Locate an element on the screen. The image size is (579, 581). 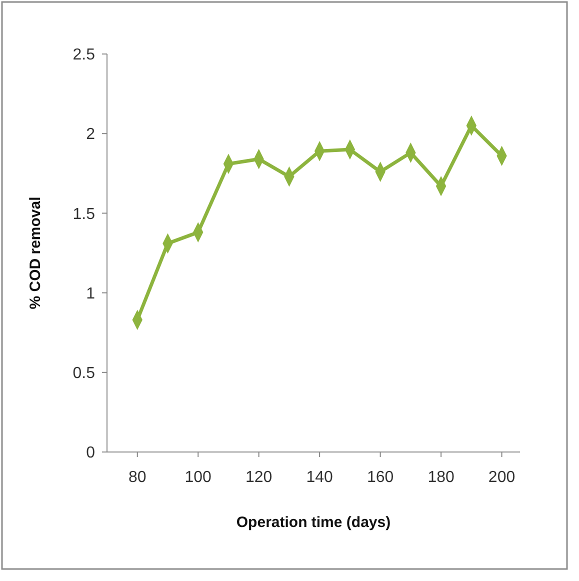
x-tick-label: 200 is located at coordinates (502, 477).